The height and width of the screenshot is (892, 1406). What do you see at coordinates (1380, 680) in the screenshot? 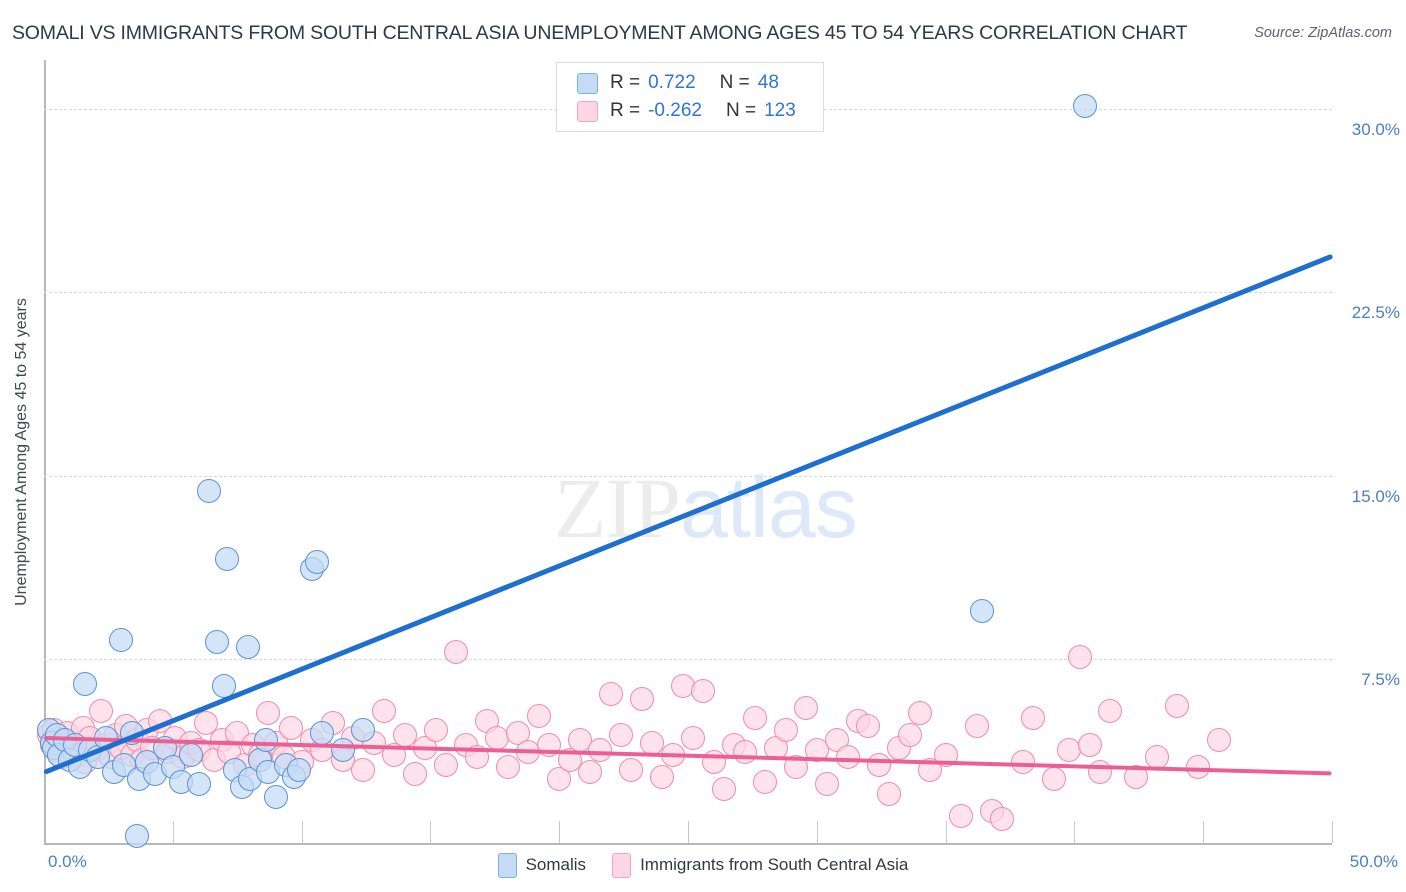
I see `y-axis-tick-label: 7.5%` at bounding box center [1380, 680].